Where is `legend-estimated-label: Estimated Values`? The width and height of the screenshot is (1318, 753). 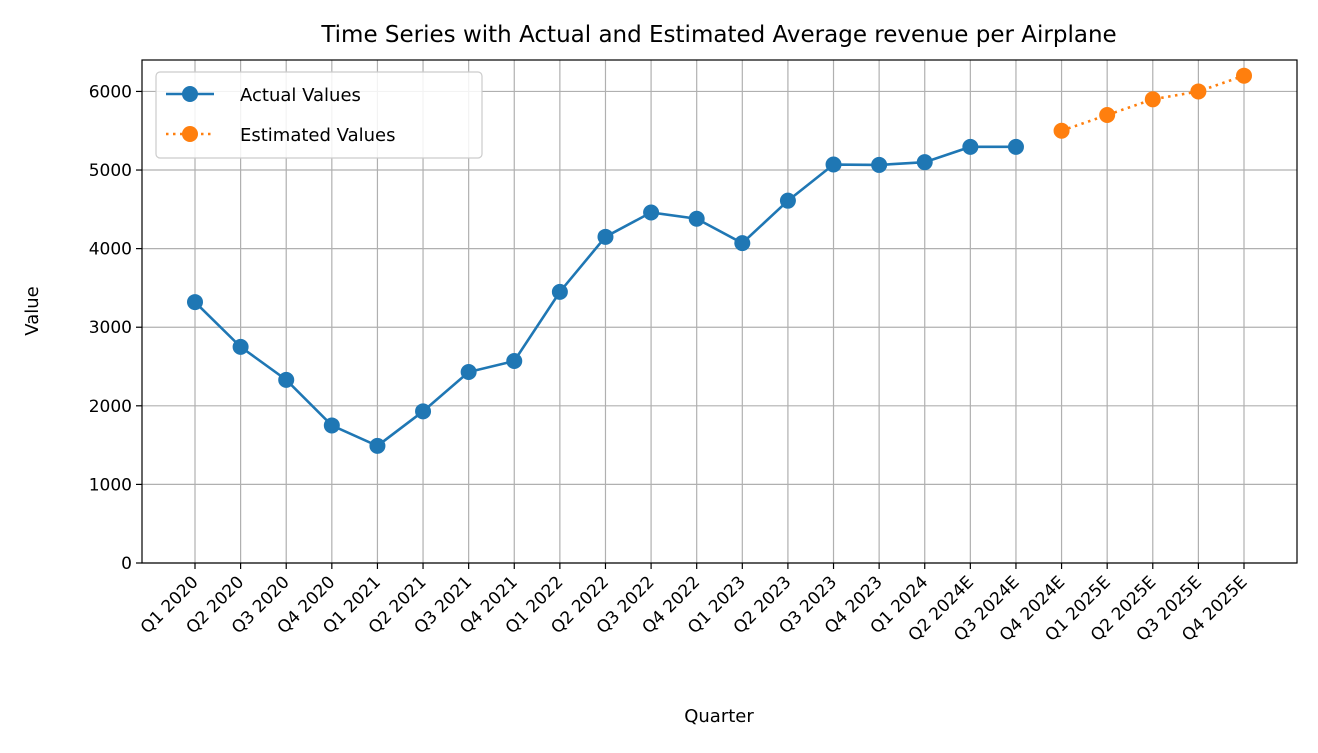
legend-estimated-label: Estimated Values is located at coordinates (317, 135).